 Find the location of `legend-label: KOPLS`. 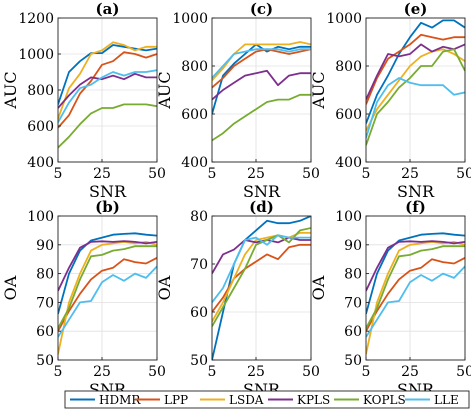

legend-label: KOPLS is located at coordinates (384, 400).